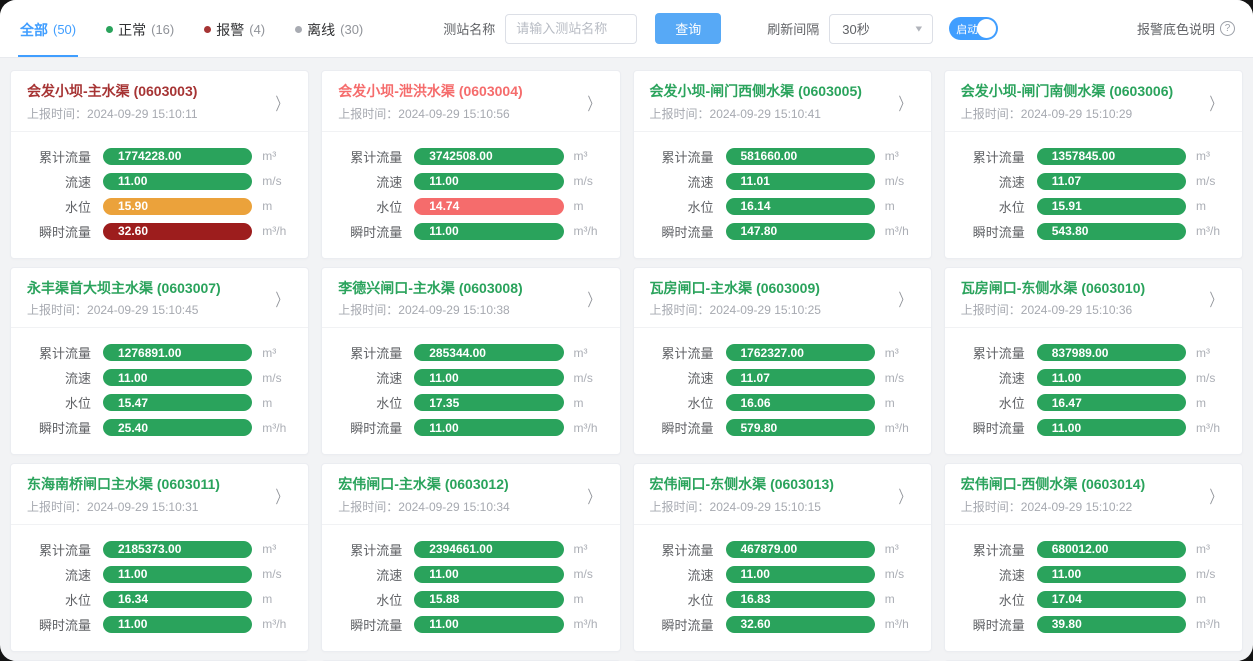  I want to click on metric-value-bar: 2185373.00, so click(178, 549).